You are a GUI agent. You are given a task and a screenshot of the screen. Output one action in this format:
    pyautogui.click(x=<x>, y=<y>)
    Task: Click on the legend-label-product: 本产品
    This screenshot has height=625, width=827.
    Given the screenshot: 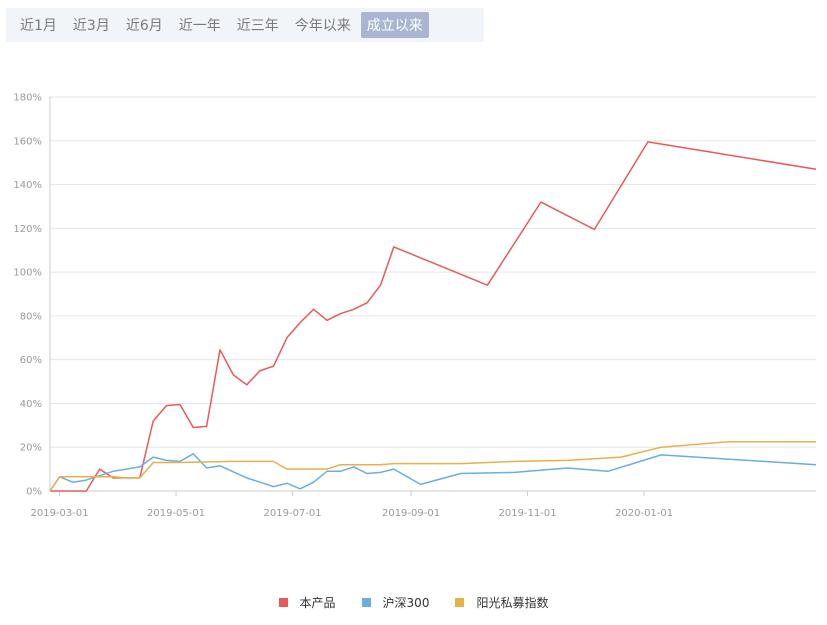 What is the action you would take?
    pyautogui.click(x=317, y=603)
    